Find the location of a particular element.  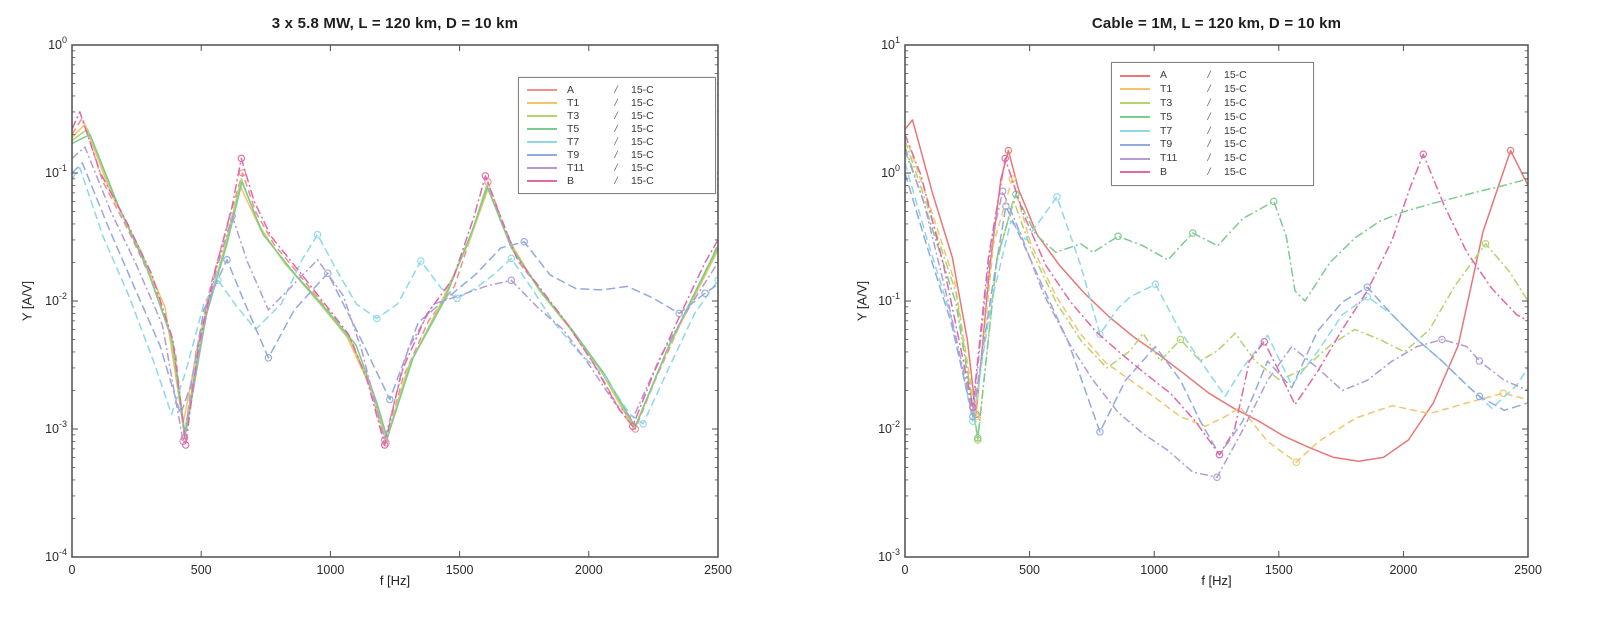

legend-label: T3 is located at coordinates (573, 115).